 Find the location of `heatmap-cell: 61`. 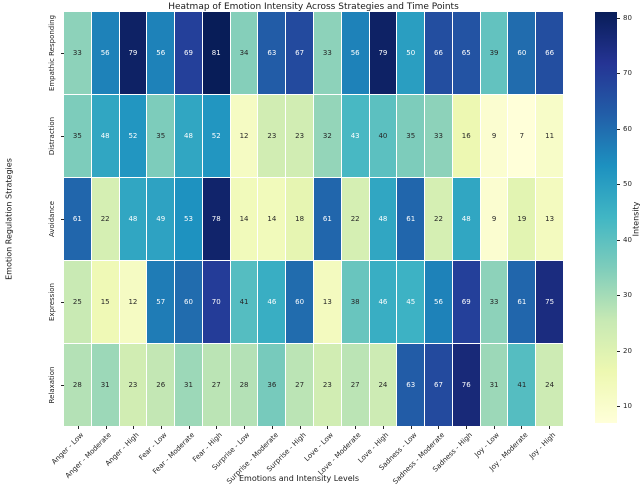

heatmap-cell: 61 is located at coordinates (77, 219).